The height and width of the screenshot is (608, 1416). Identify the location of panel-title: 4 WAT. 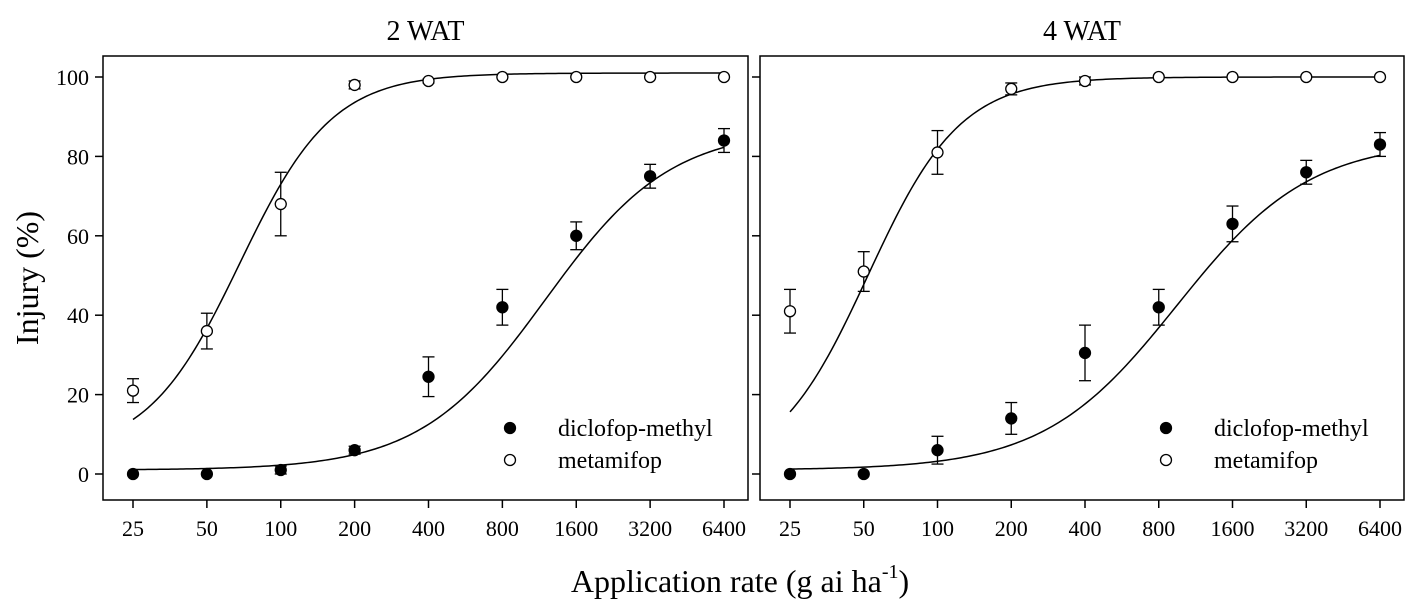
(1082, 31).